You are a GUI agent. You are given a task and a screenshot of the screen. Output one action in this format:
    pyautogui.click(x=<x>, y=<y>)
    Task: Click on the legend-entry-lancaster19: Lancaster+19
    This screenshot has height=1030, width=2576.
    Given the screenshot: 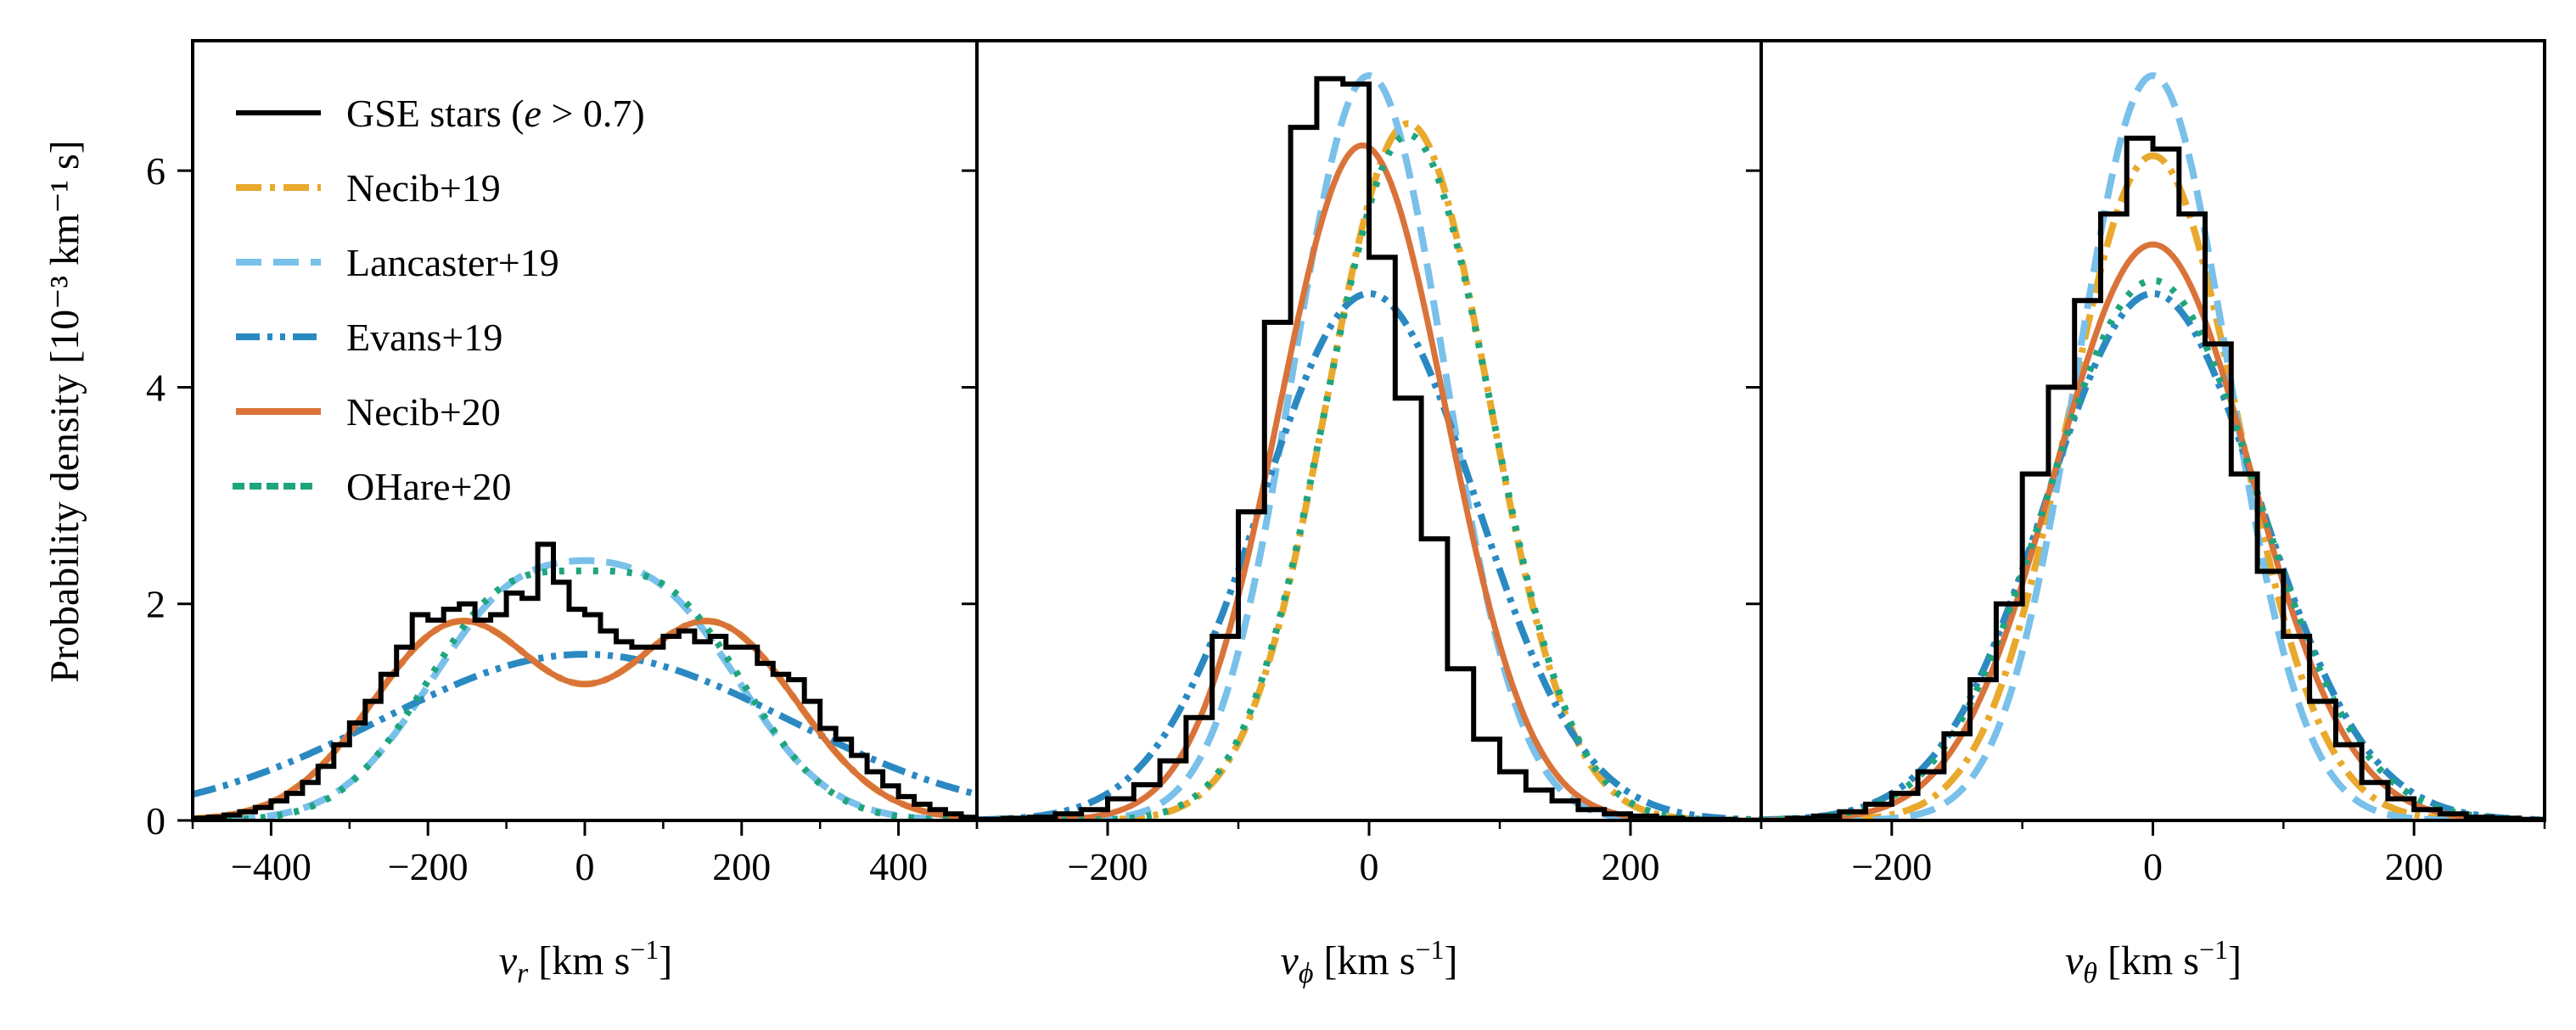 What is the action you would take?
    pyautogui.click(x=397, y=263)
    